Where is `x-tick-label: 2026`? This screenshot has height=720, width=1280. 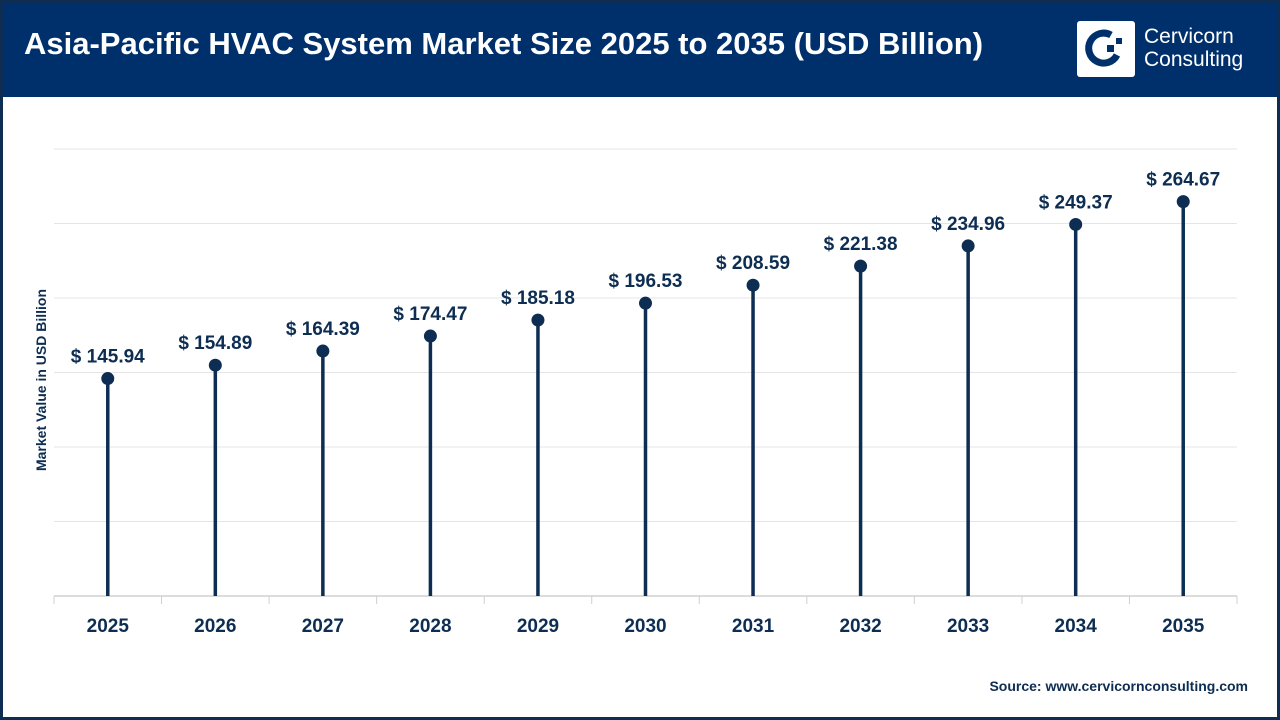
x-tick-label: 2026 is located at coordinates (215, 626).